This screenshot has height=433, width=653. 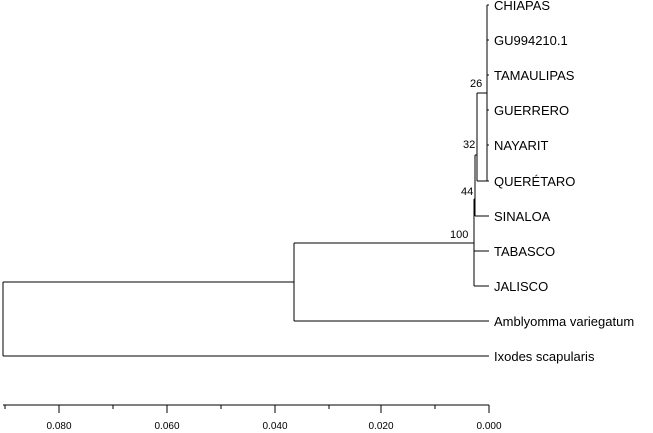 What do you see at coordinates (467, 192) in the screenshot?
I see `bootstrap-node-44: 44` at bounding box center [467, 192].